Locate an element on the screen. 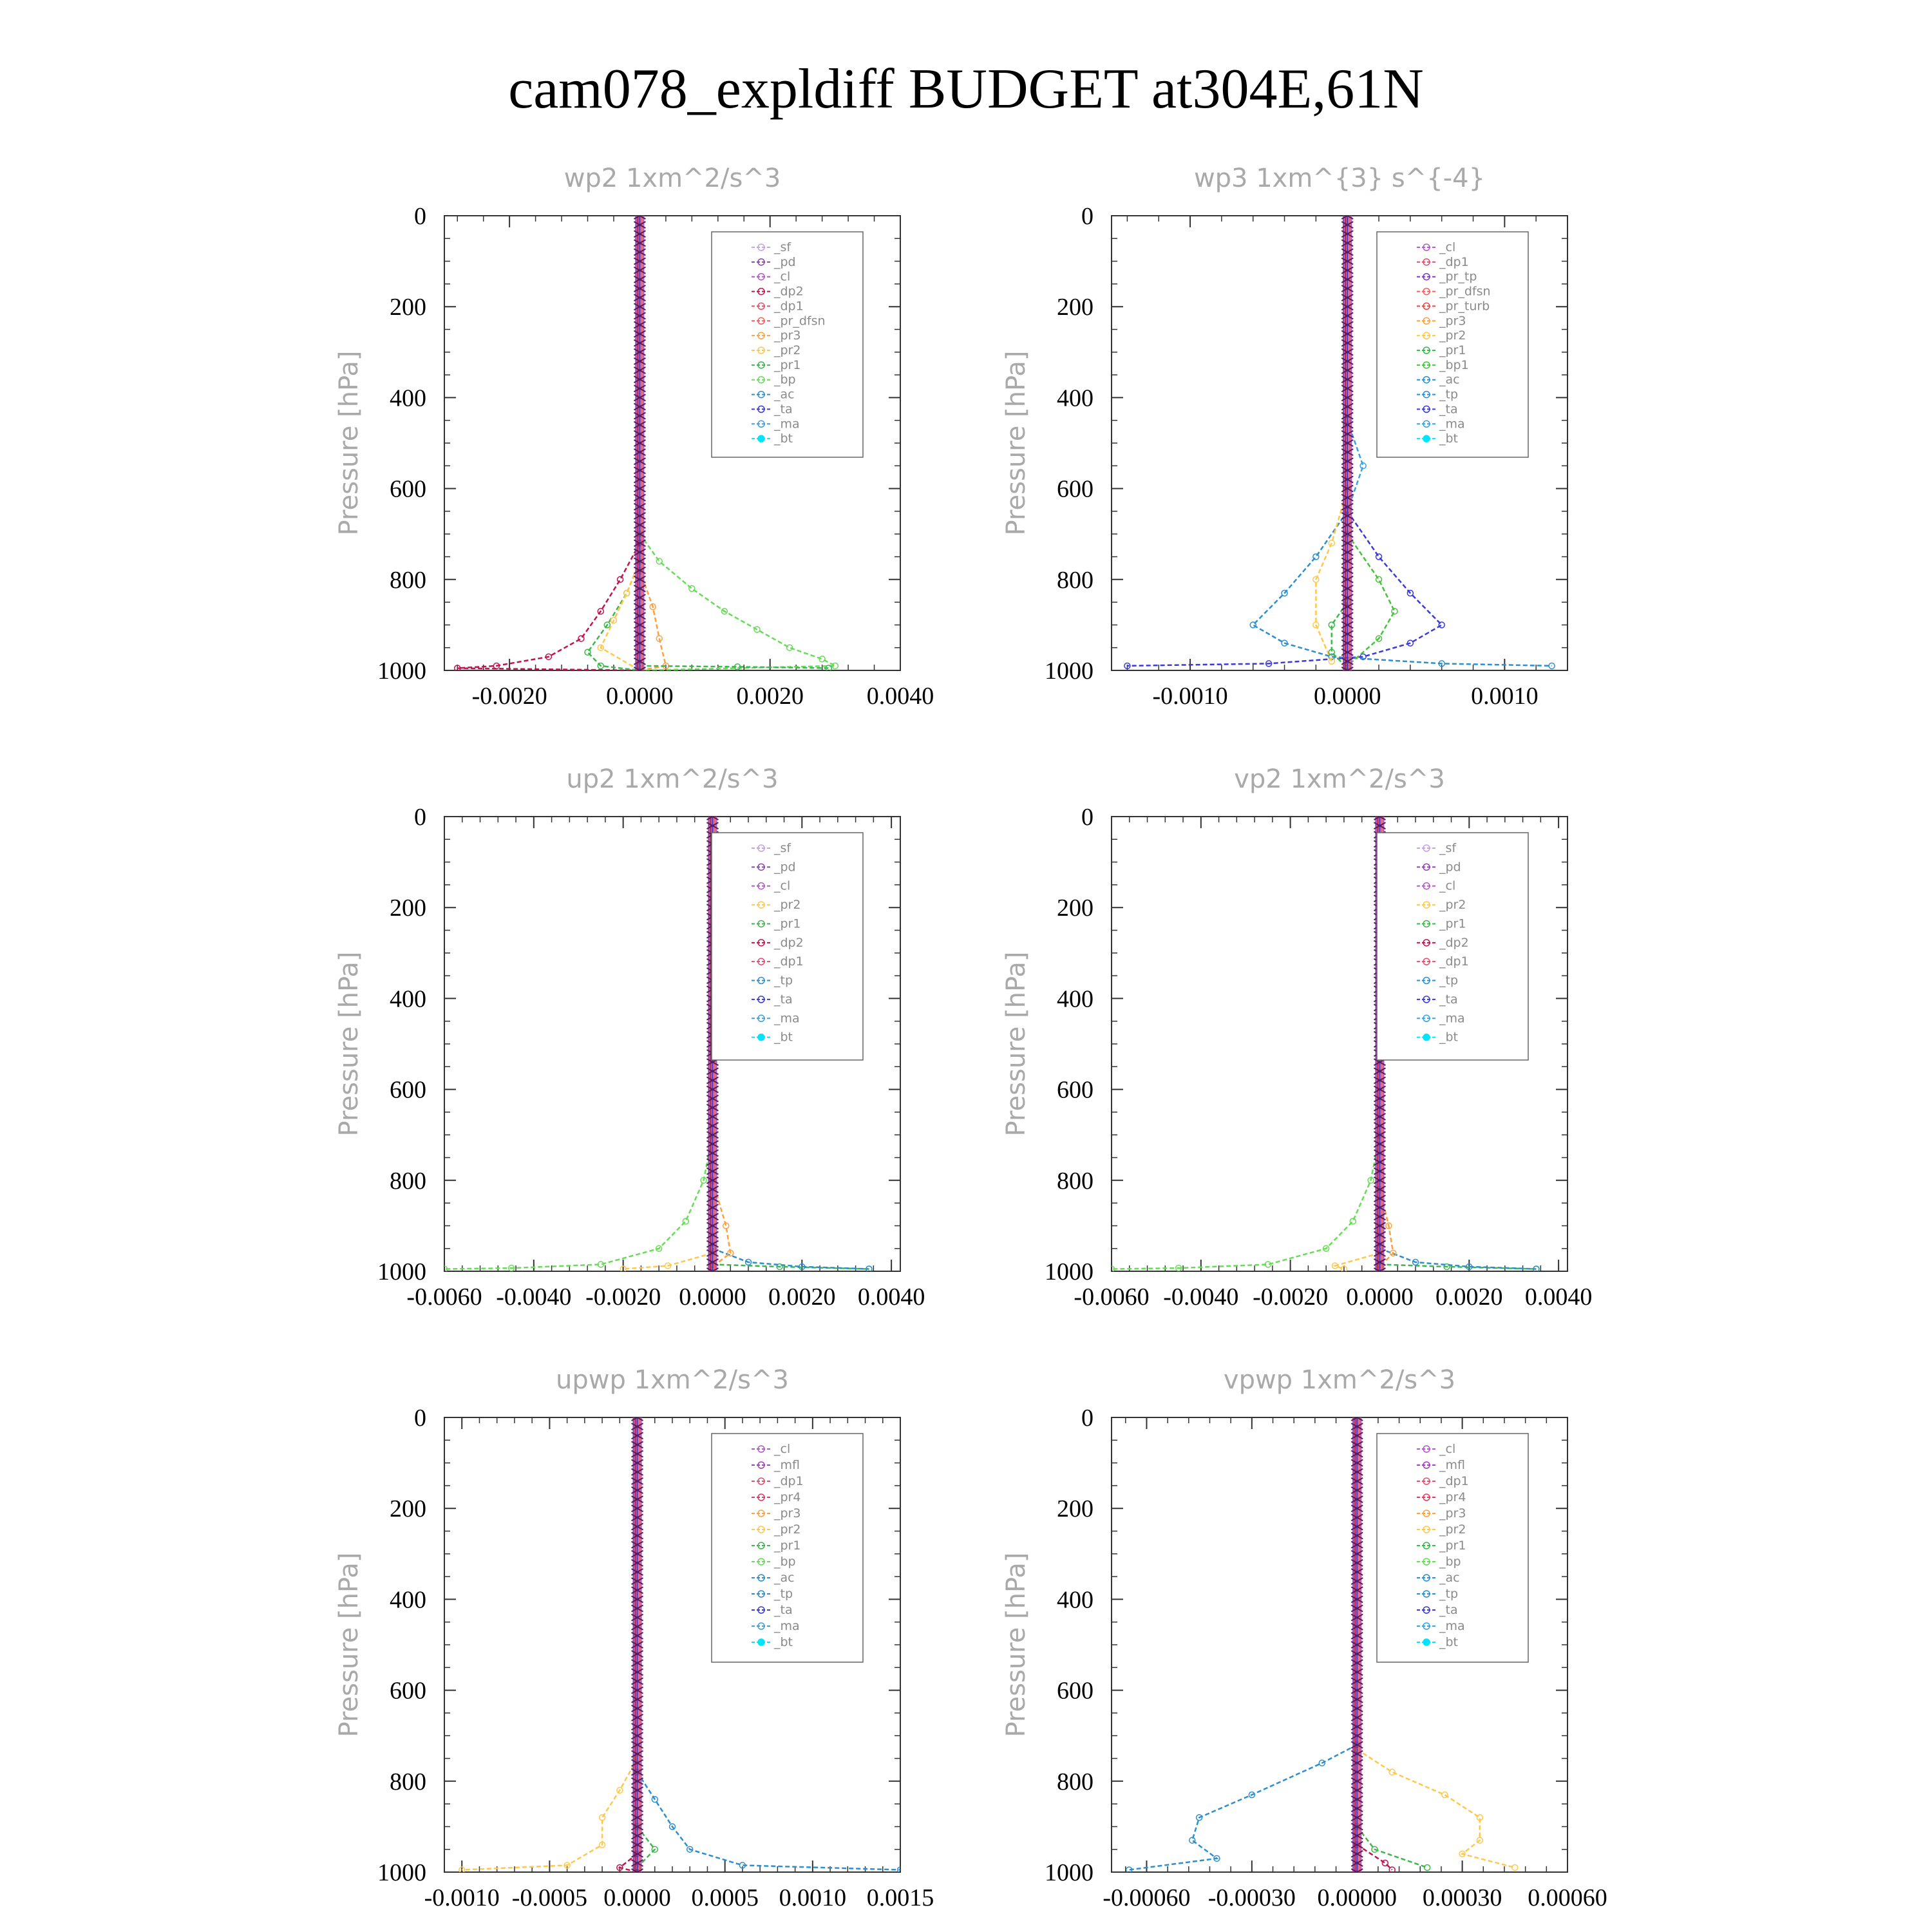 The image size is (1932, 1932). legend-label: _ta is located at coordinates (1448, 409).